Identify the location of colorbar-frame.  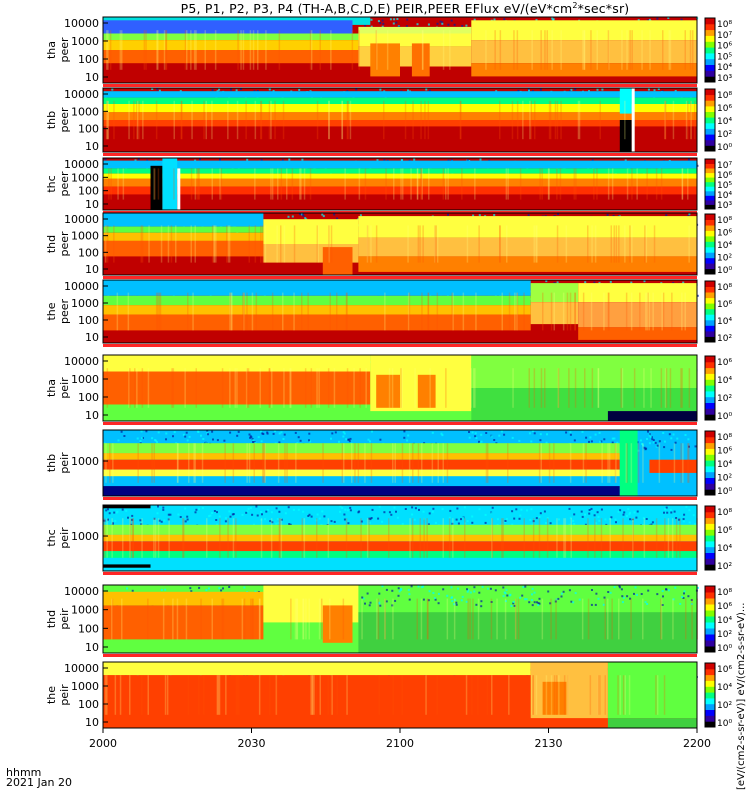
(710, 388).